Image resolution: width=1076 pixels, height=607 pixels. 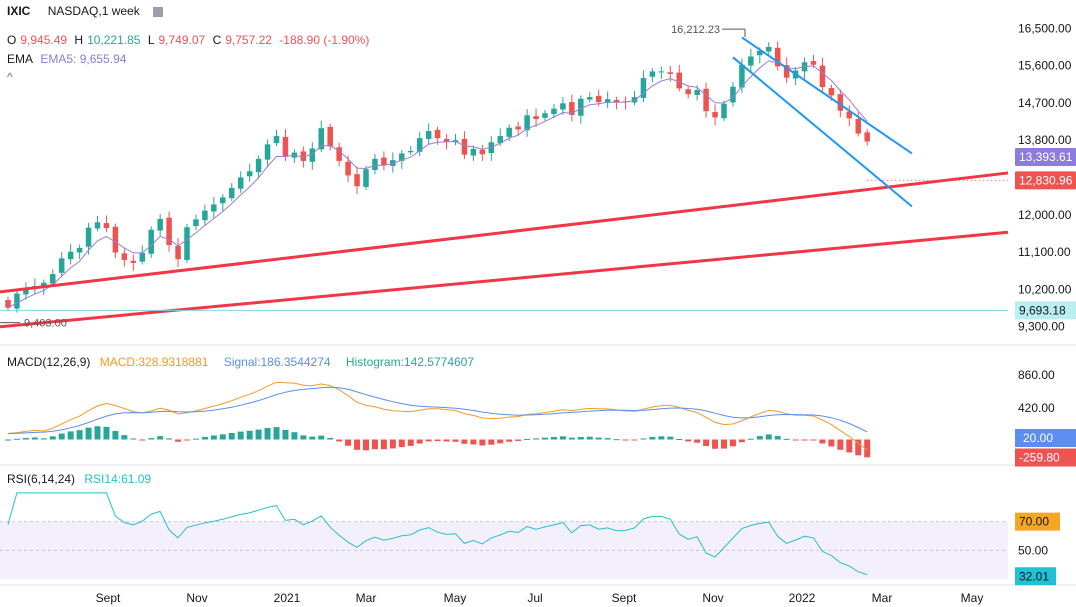 What do you see at coordinates (534, 598) in the screenshot?
I see `x-tick-label: Jul` at bounding box center [534, 598].